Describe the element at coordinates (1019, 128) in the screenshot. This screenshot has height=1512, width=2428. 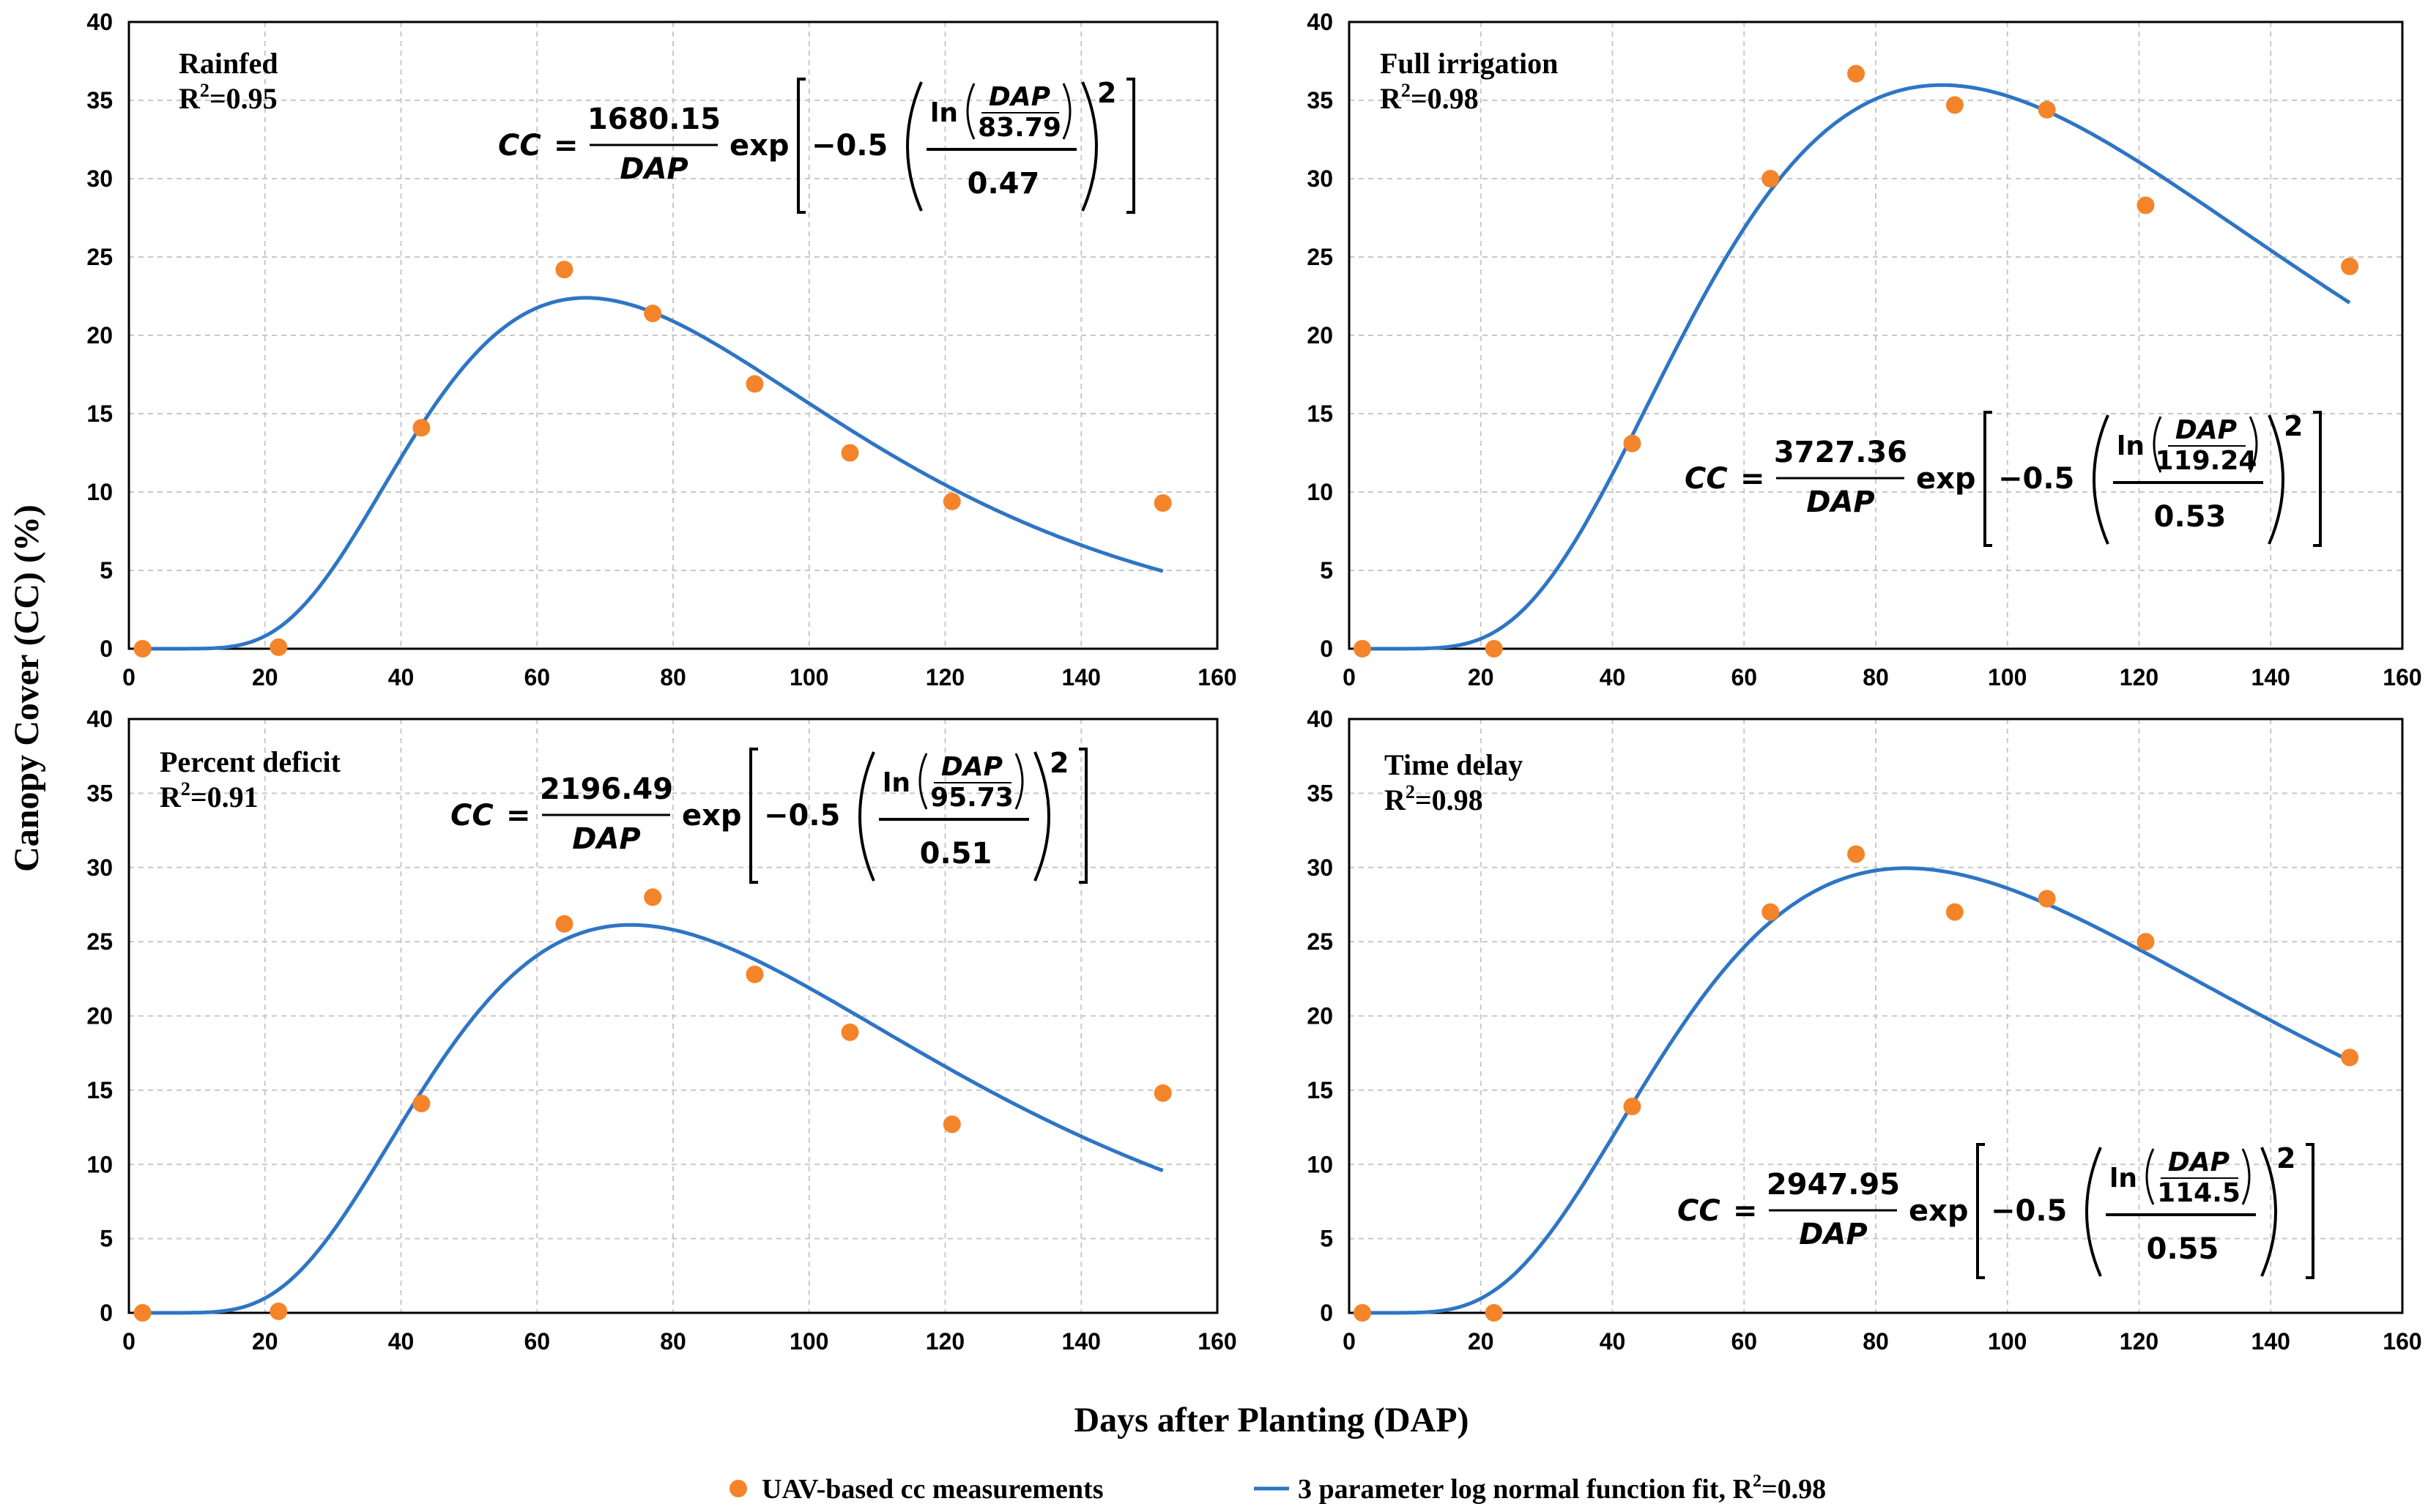
I see `eq-ln-denominator: 83.79` at that location.